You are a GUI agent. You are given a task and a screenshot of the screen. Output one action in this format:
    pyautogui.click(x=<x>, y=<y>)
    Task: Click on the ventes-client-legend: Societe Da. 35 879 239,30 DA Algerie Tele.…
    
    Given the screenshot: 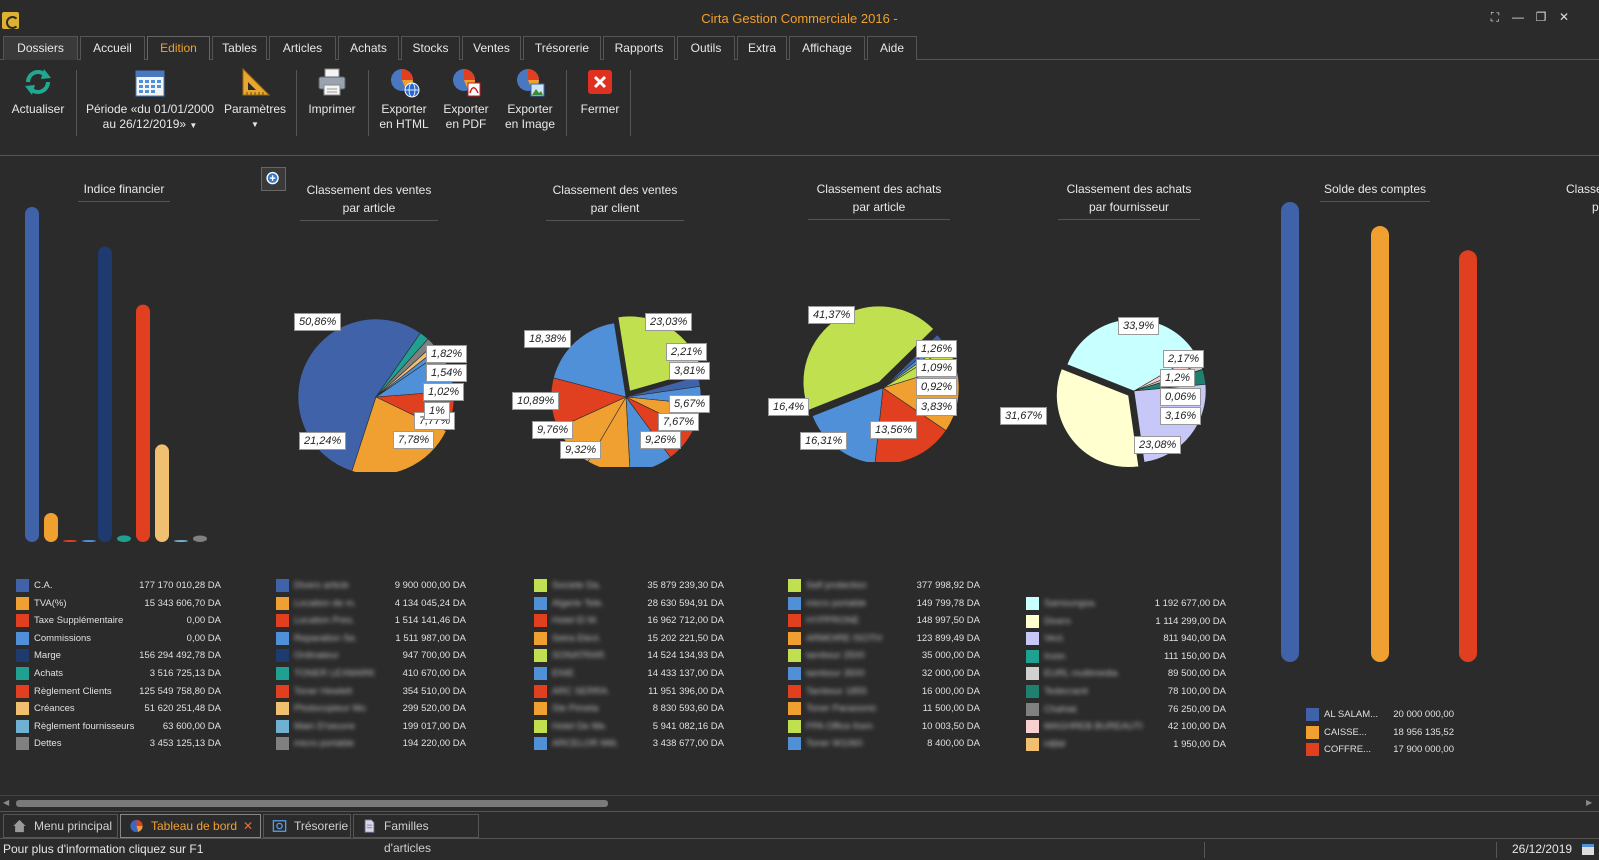 What is the action you would take?
    pyautogui.click(x=629, y=669)
    